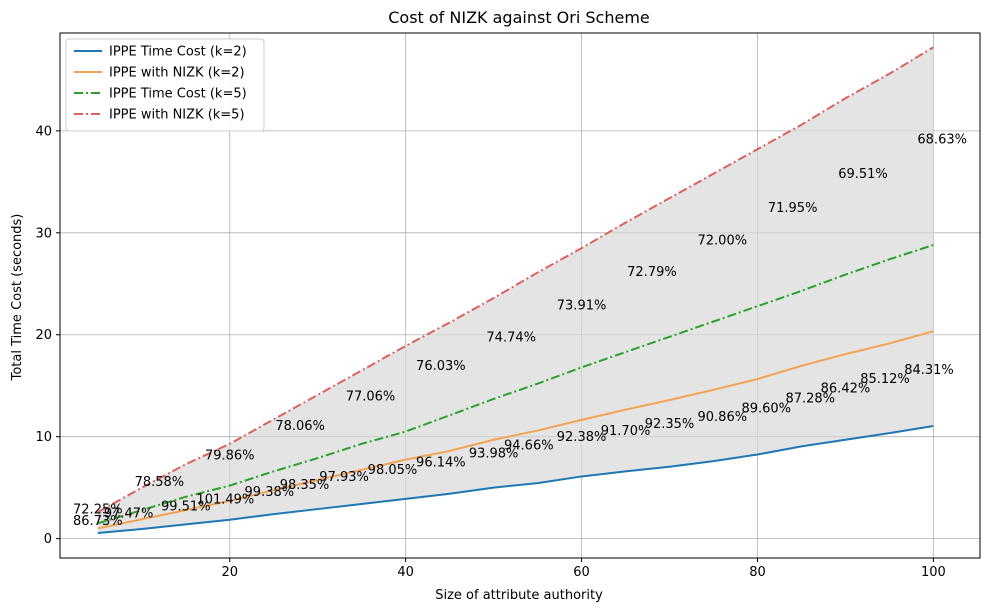 This screenshot has width=989, height=616. What do you see at coordinates (270, 492) in the screenshot?
I see `percentage-annotation: 99.38%` at bounding box center [270, 492].